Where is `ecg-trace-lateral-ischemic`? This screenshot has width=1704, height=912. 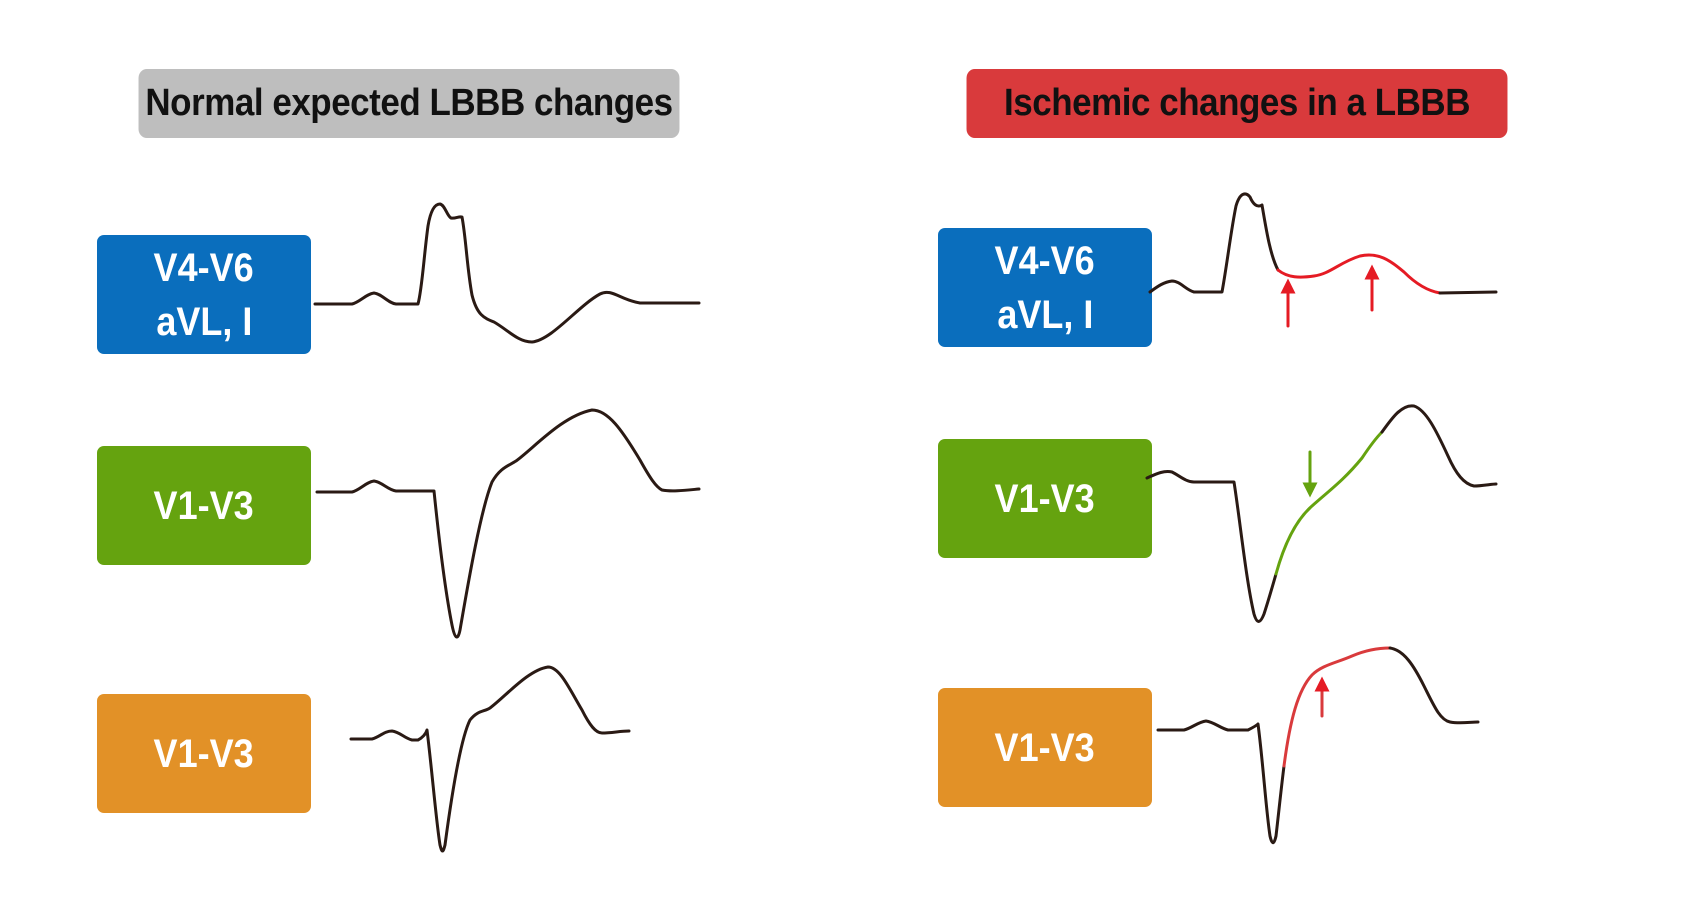
ecg-trace-lateral-ischemic is located at coordinates (1214, 243).